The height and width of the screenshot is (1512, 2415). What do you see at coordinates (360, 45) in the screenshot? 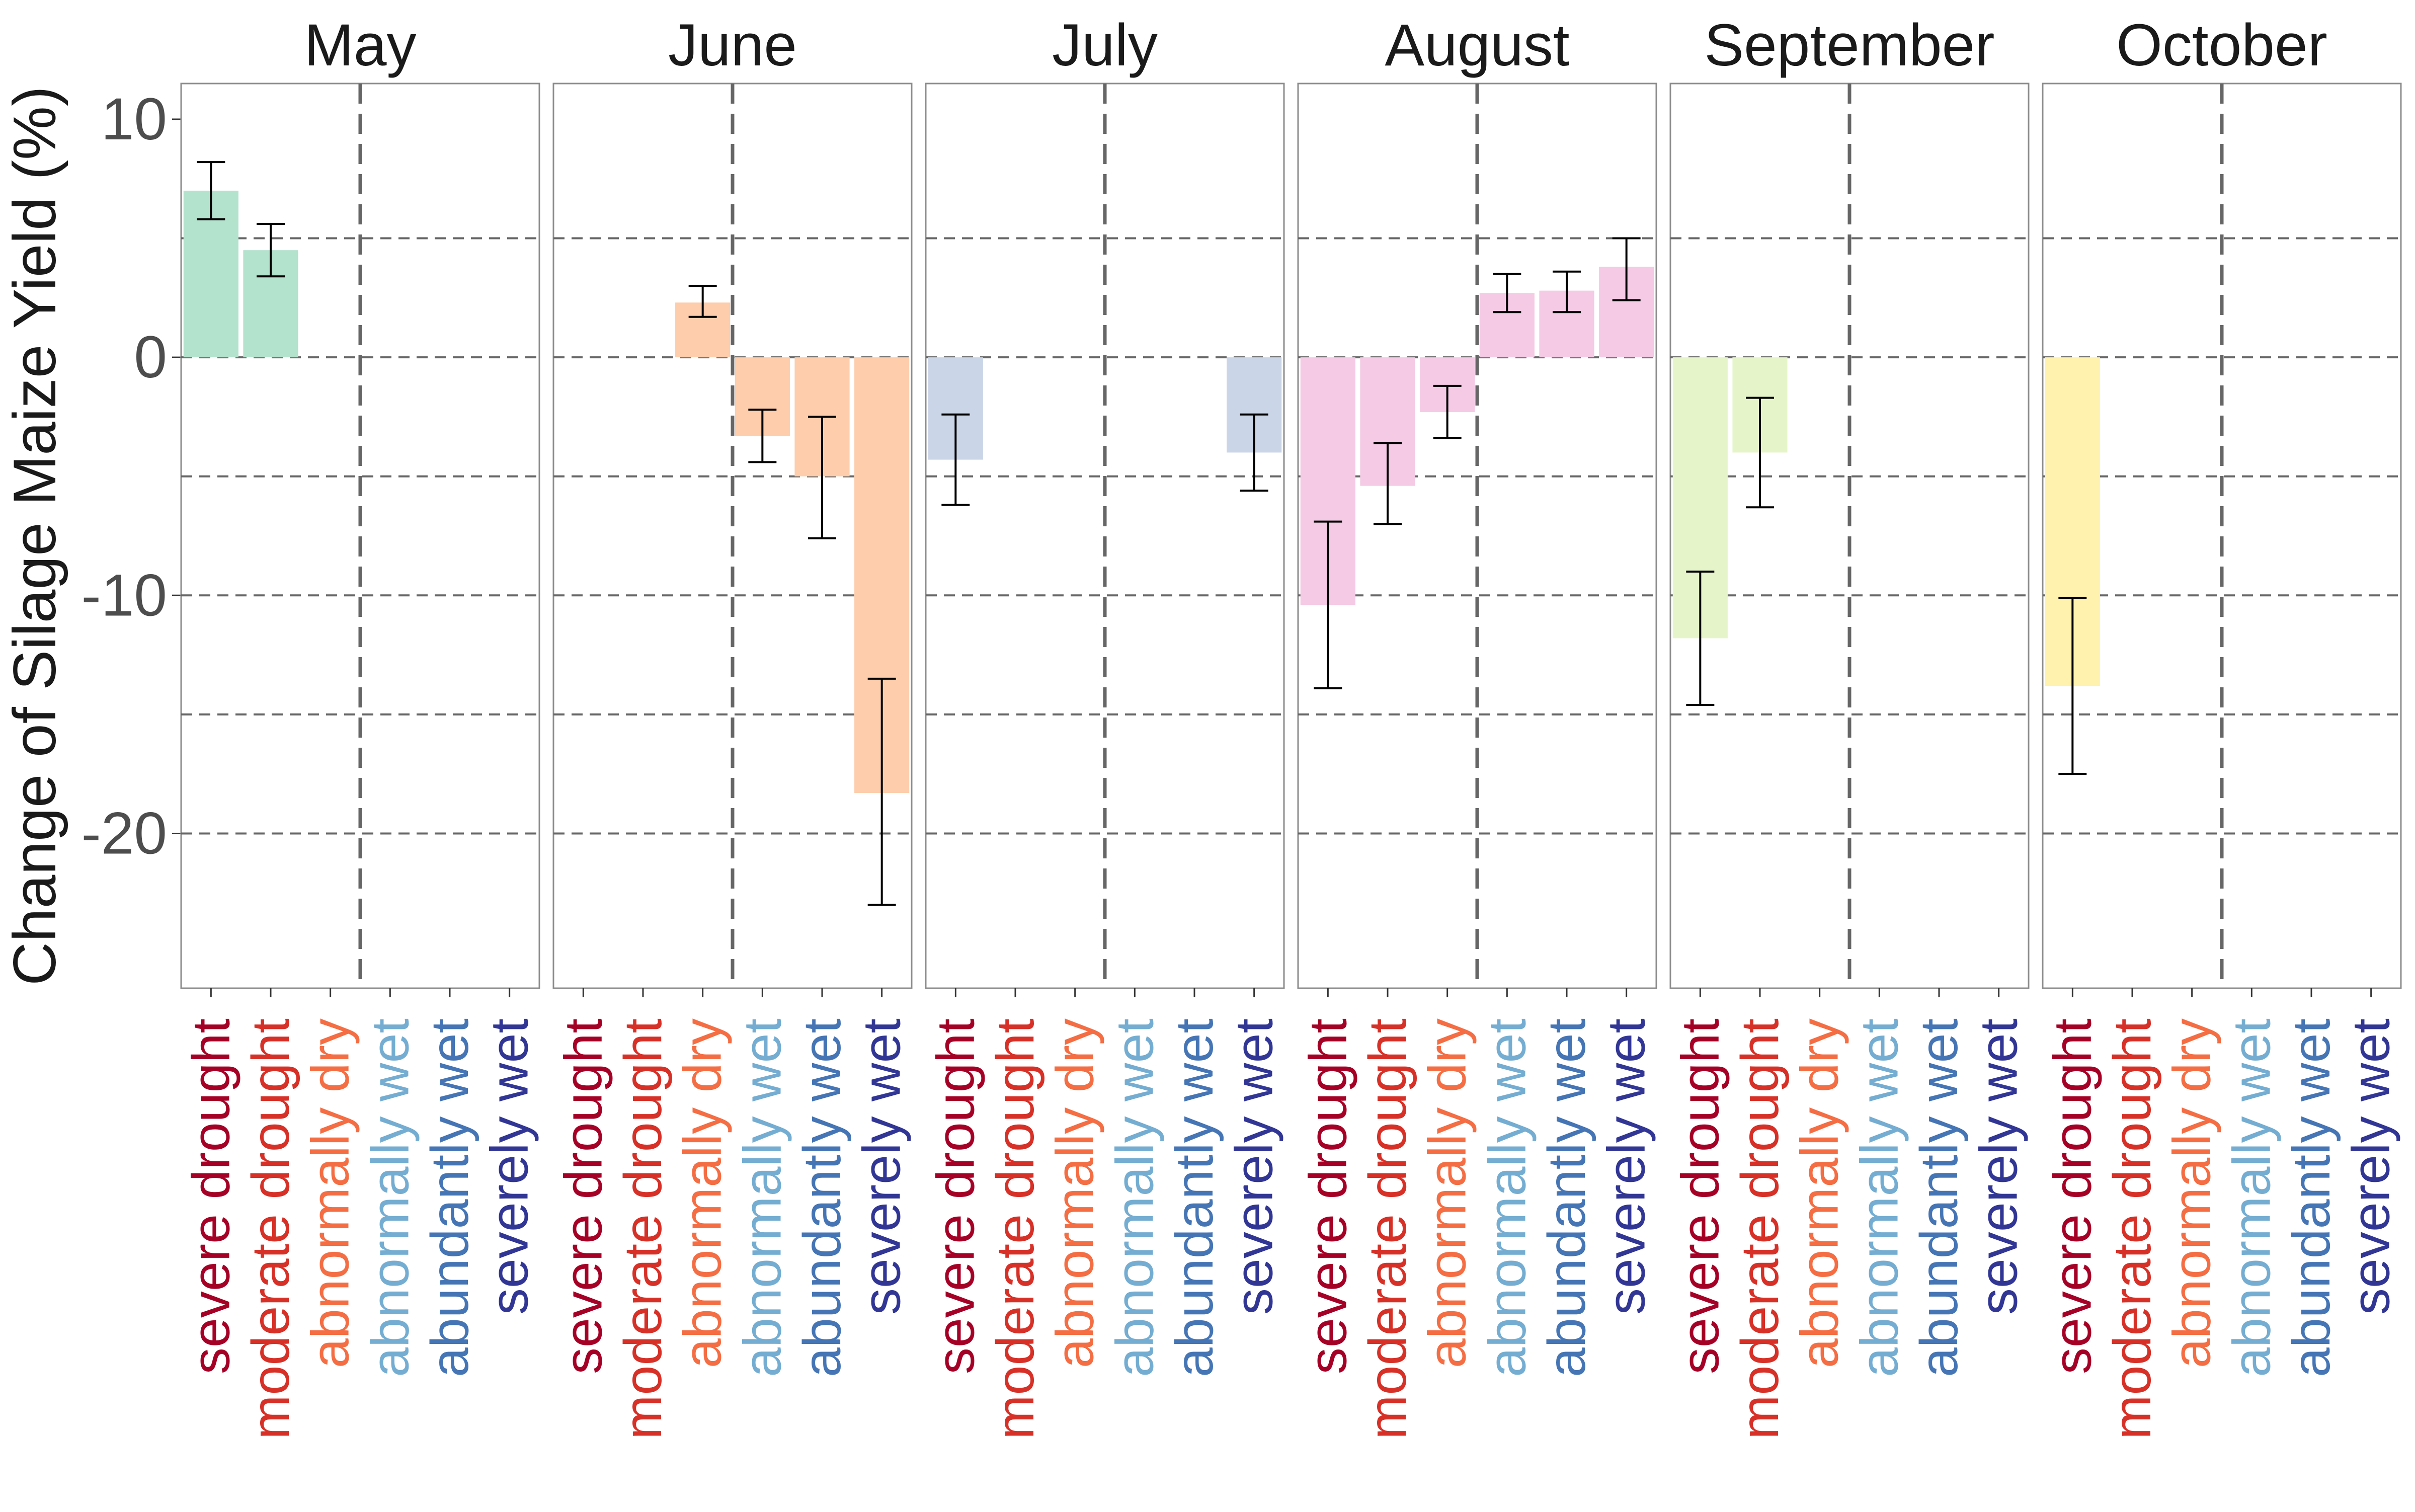
I see `panel-title: May` at bounding box center [360, 45].